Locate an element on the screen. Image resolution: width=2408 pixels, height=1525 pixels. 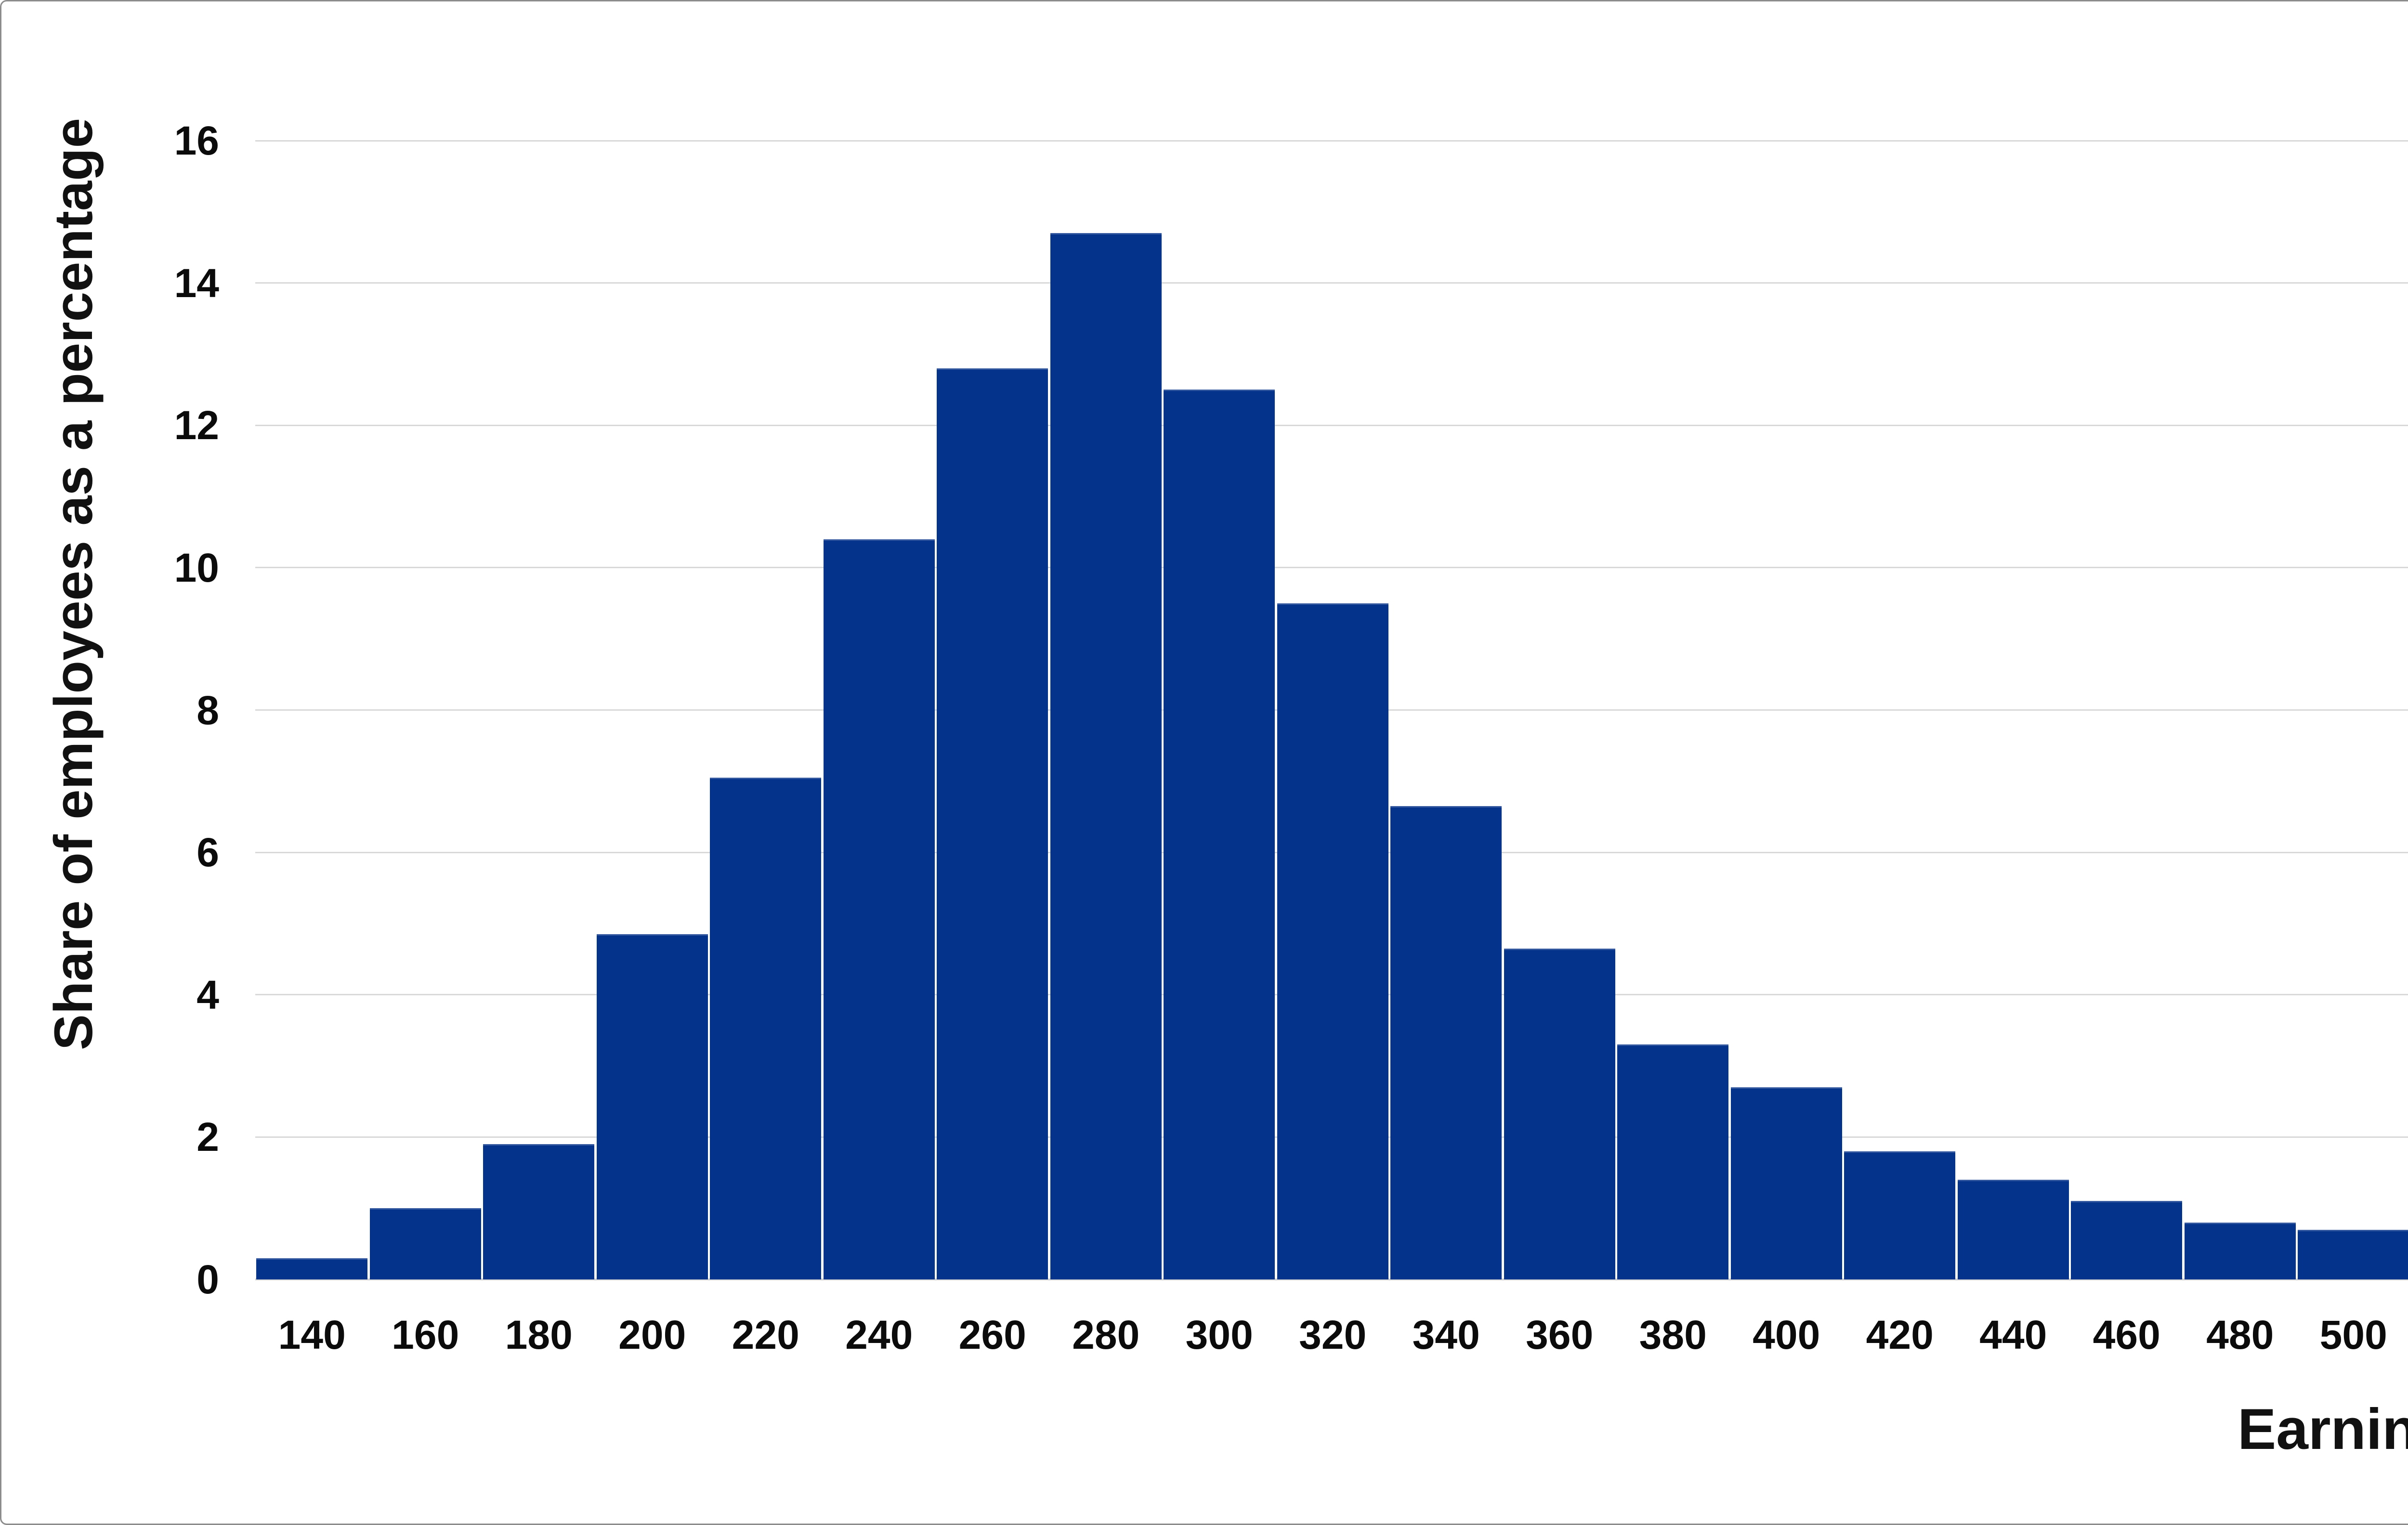
x-tick-label-240: 240 is located at coordinates (879, 1334).